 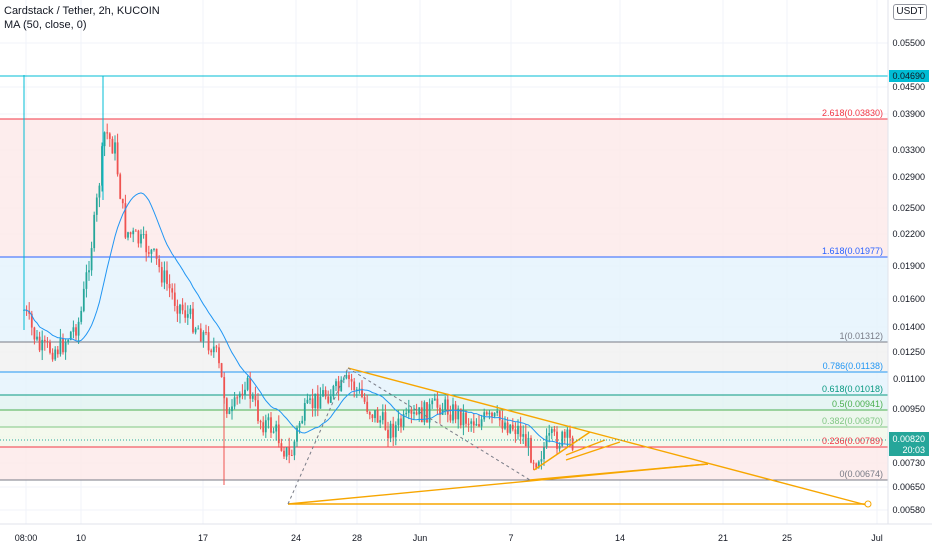 What do you see at coordinates (913, 450) in the screenshot?
I see `countdown-label: 20:03` at bounding box center [913, 450].